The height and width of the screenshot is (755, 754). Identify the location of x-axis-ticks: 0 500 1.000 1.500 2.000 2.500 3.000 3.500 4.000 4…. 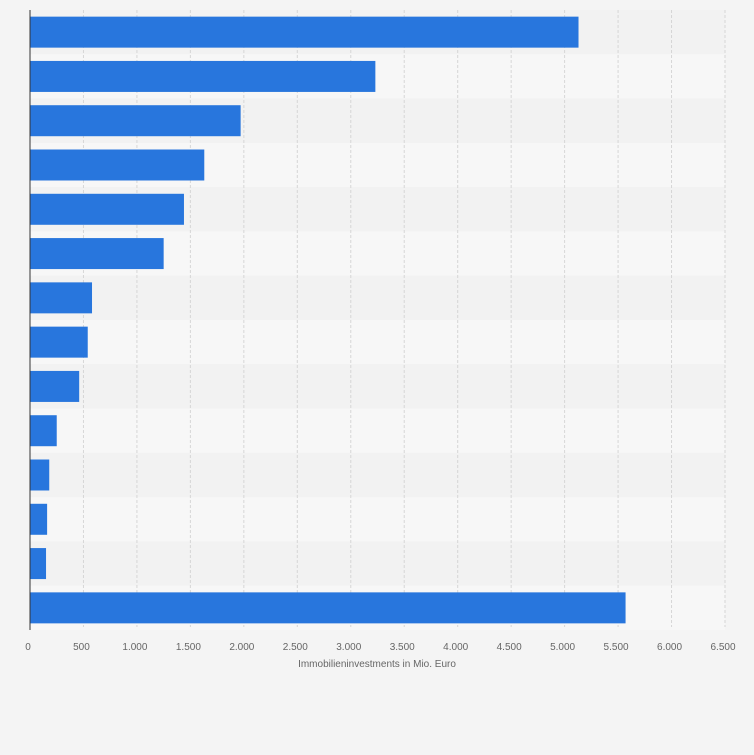
(380, 647).